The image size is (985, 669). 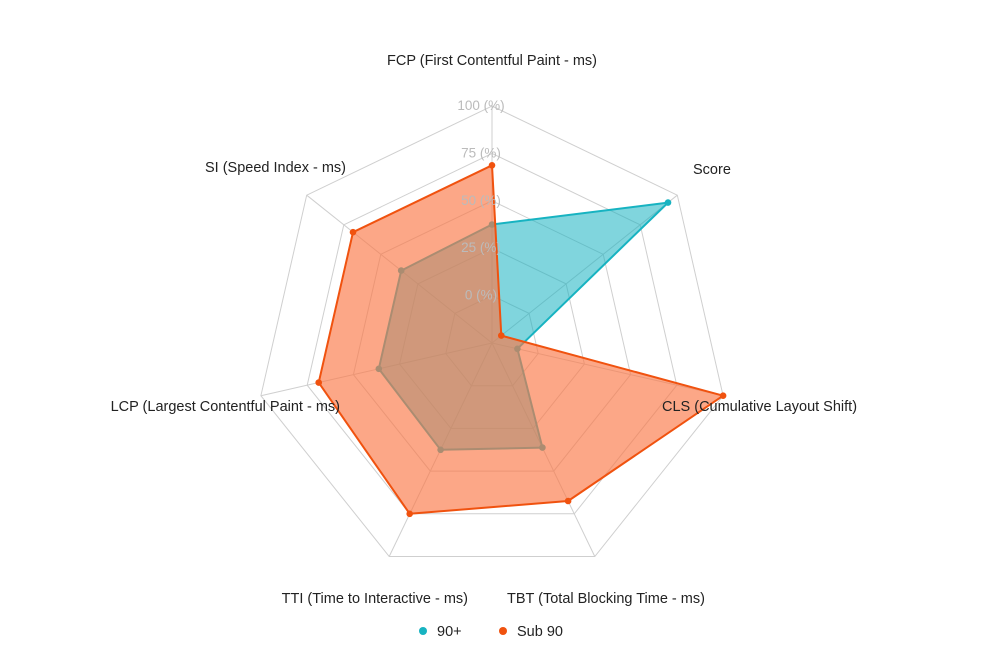 I want to click on legend-label-1: Sub 90, so click(x=540, y=632).